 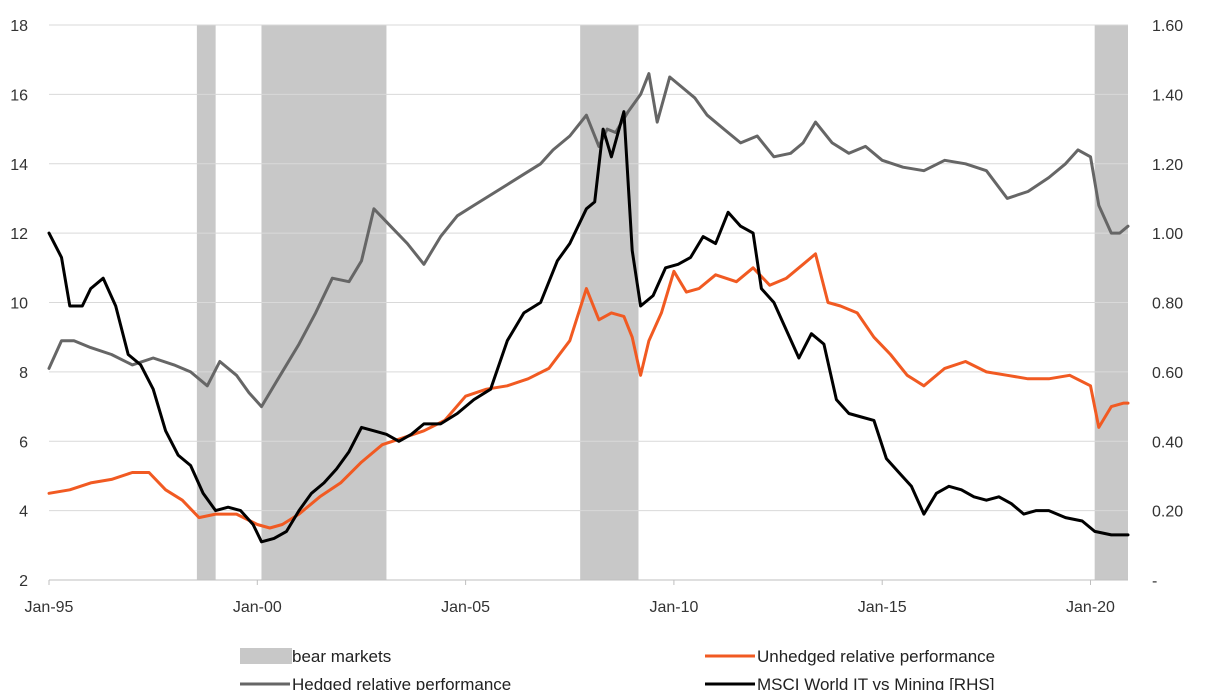 I want to click on left-tick-label: 4, so click(x=23, y=512).